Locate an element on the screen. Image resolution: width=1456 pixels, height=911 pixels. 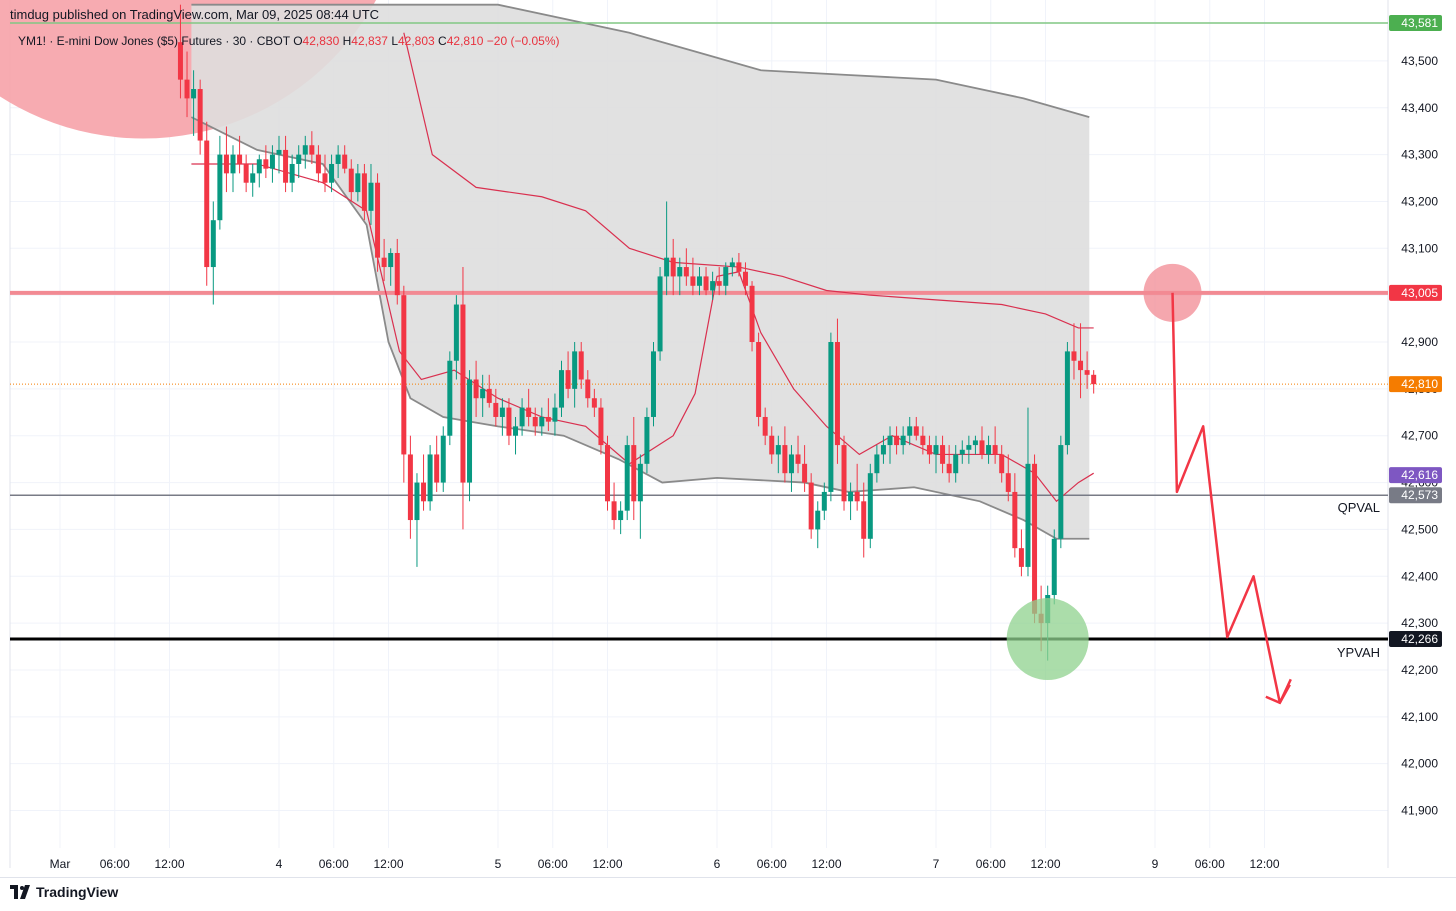
annotations is located at coordinates (1149, 484).